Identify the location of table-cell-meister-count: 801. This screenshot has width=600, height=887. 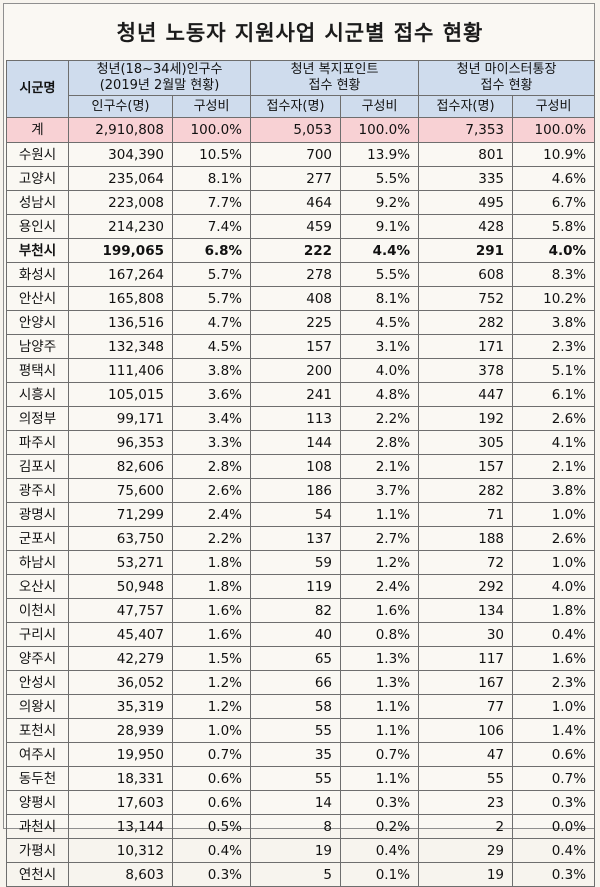
(466, 154).